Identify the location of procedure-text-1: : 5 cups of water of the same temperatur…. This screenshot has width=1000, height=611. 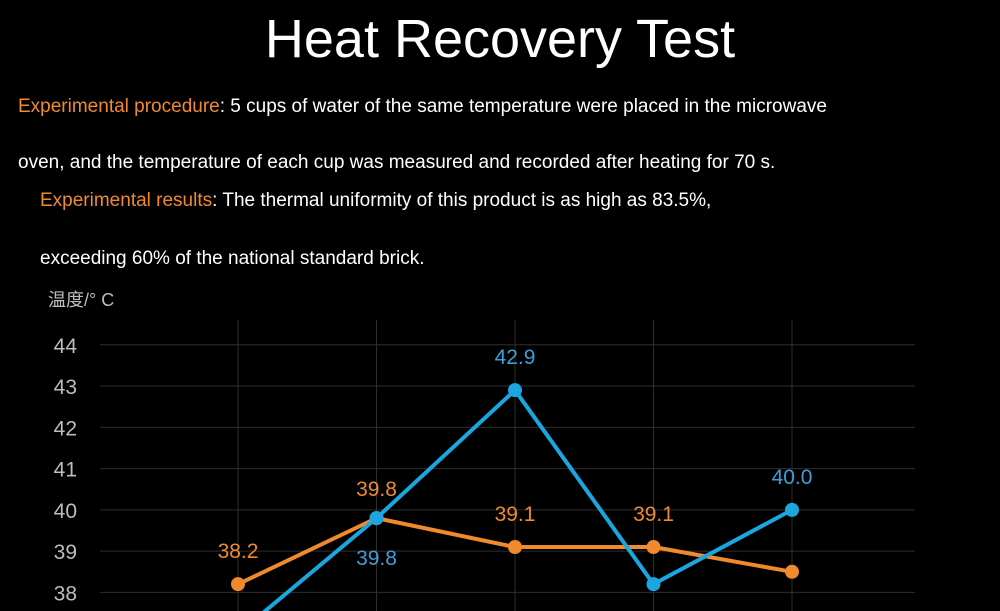
(523, 106).